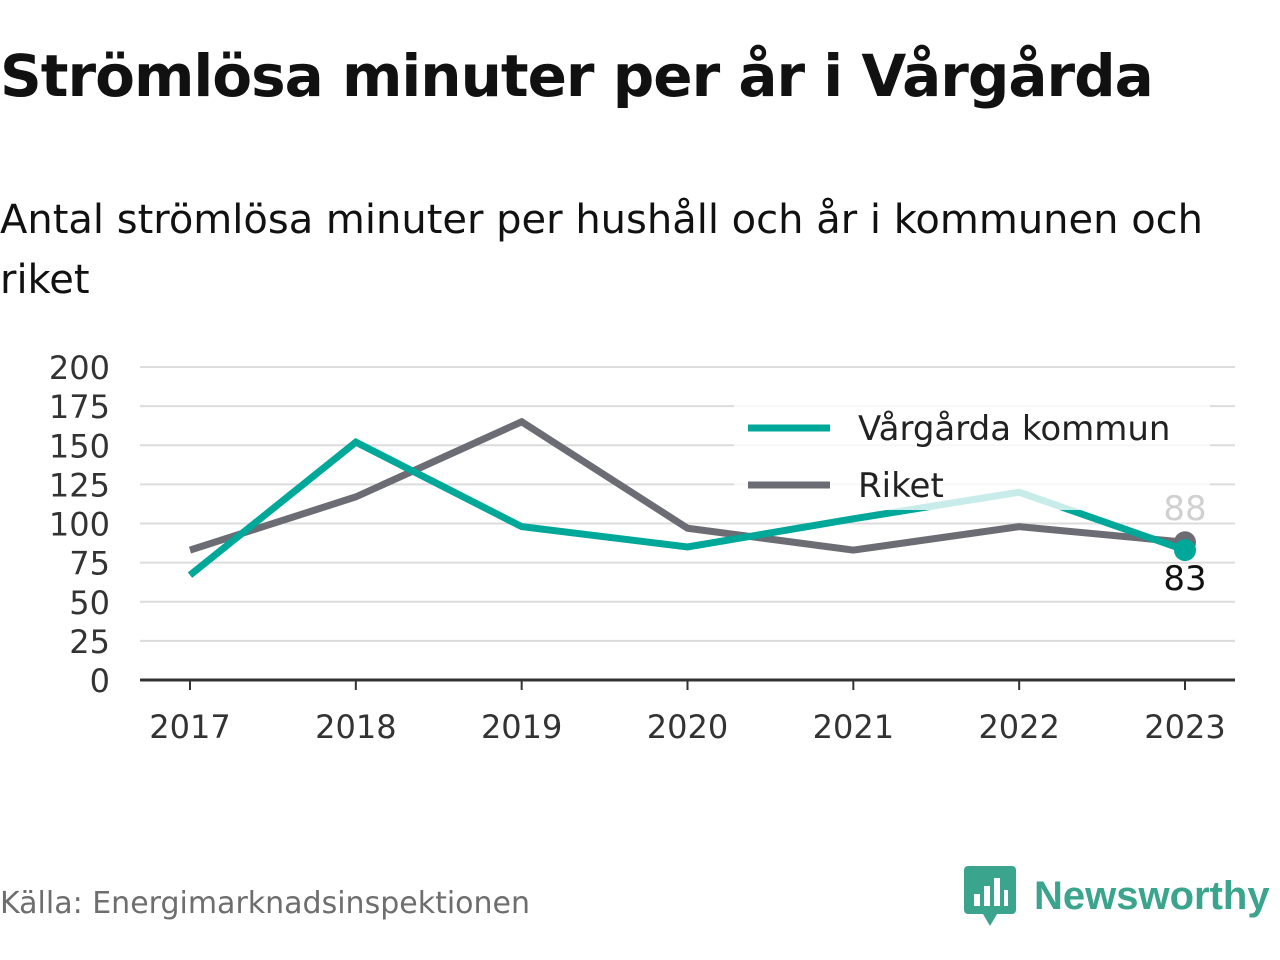 This screenshot has height=960, width=1280. I want to click on end-label-vargarda: 83, so click(1184, 579).